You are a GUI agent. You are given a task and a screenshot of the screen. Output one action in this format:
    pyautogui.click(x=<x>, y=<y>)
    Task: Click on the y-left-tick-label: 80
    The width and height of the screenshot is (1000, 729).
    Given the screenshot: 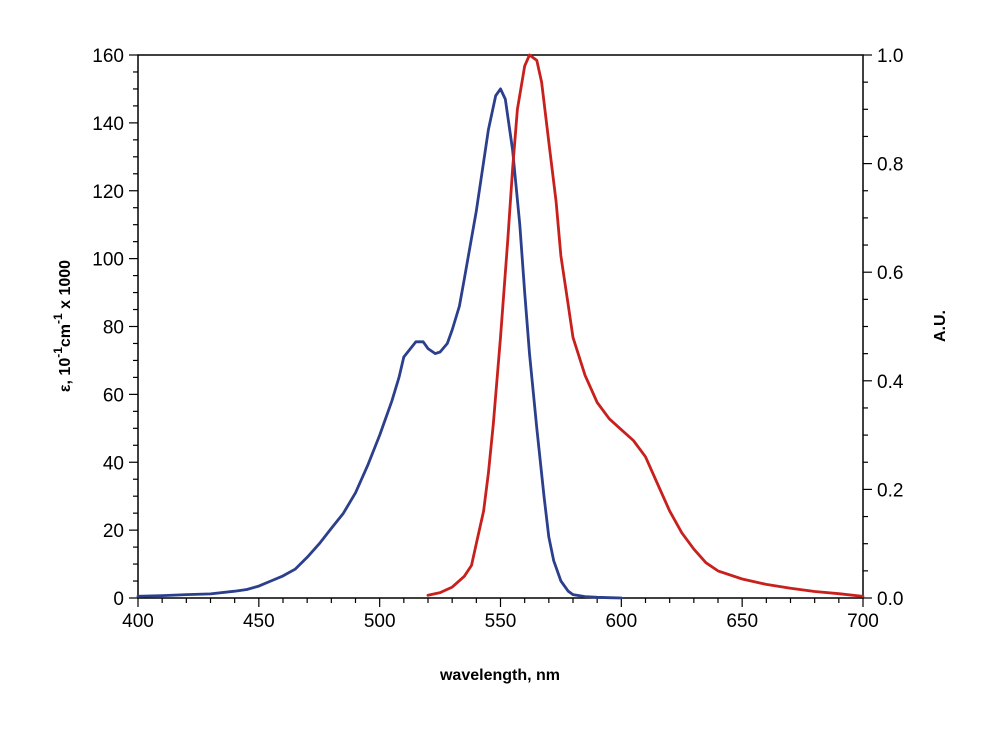 What is the action you would take?
    pyautogui.click(x=113, y=328)
    